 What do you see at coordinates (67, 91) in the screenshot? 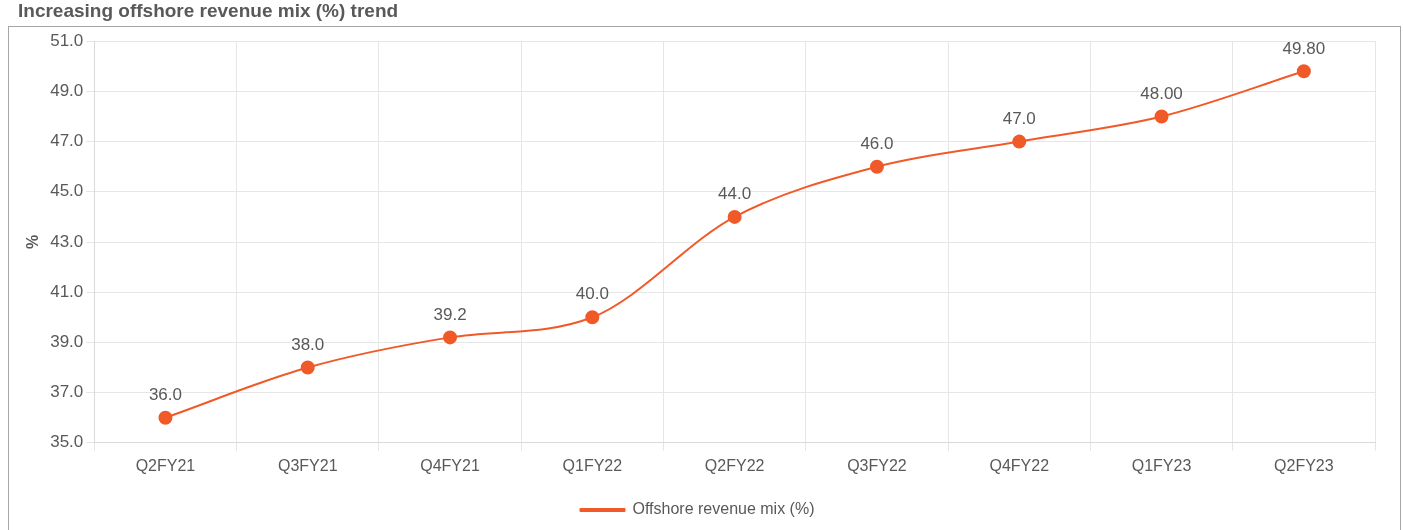
I see `y-tick-label: 49.0` at bounding box center [67, 91].